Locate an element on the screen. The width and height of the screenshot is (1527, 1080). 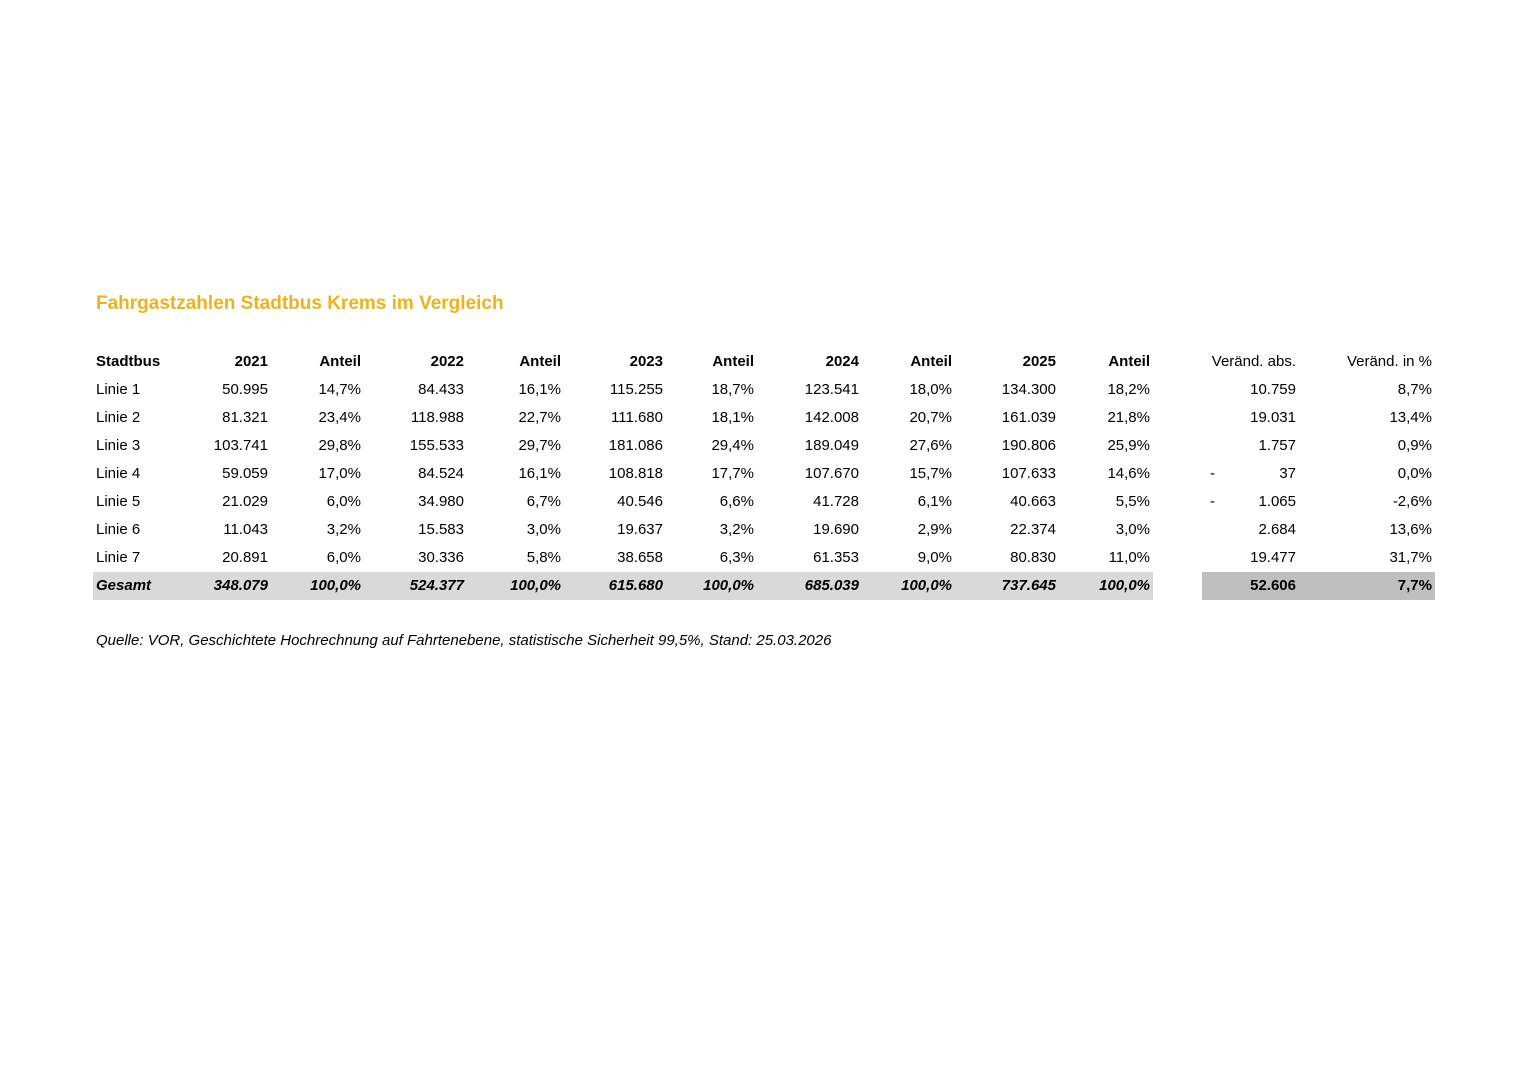
cell-2024: 142.008 is located at coordinates (831, 417).